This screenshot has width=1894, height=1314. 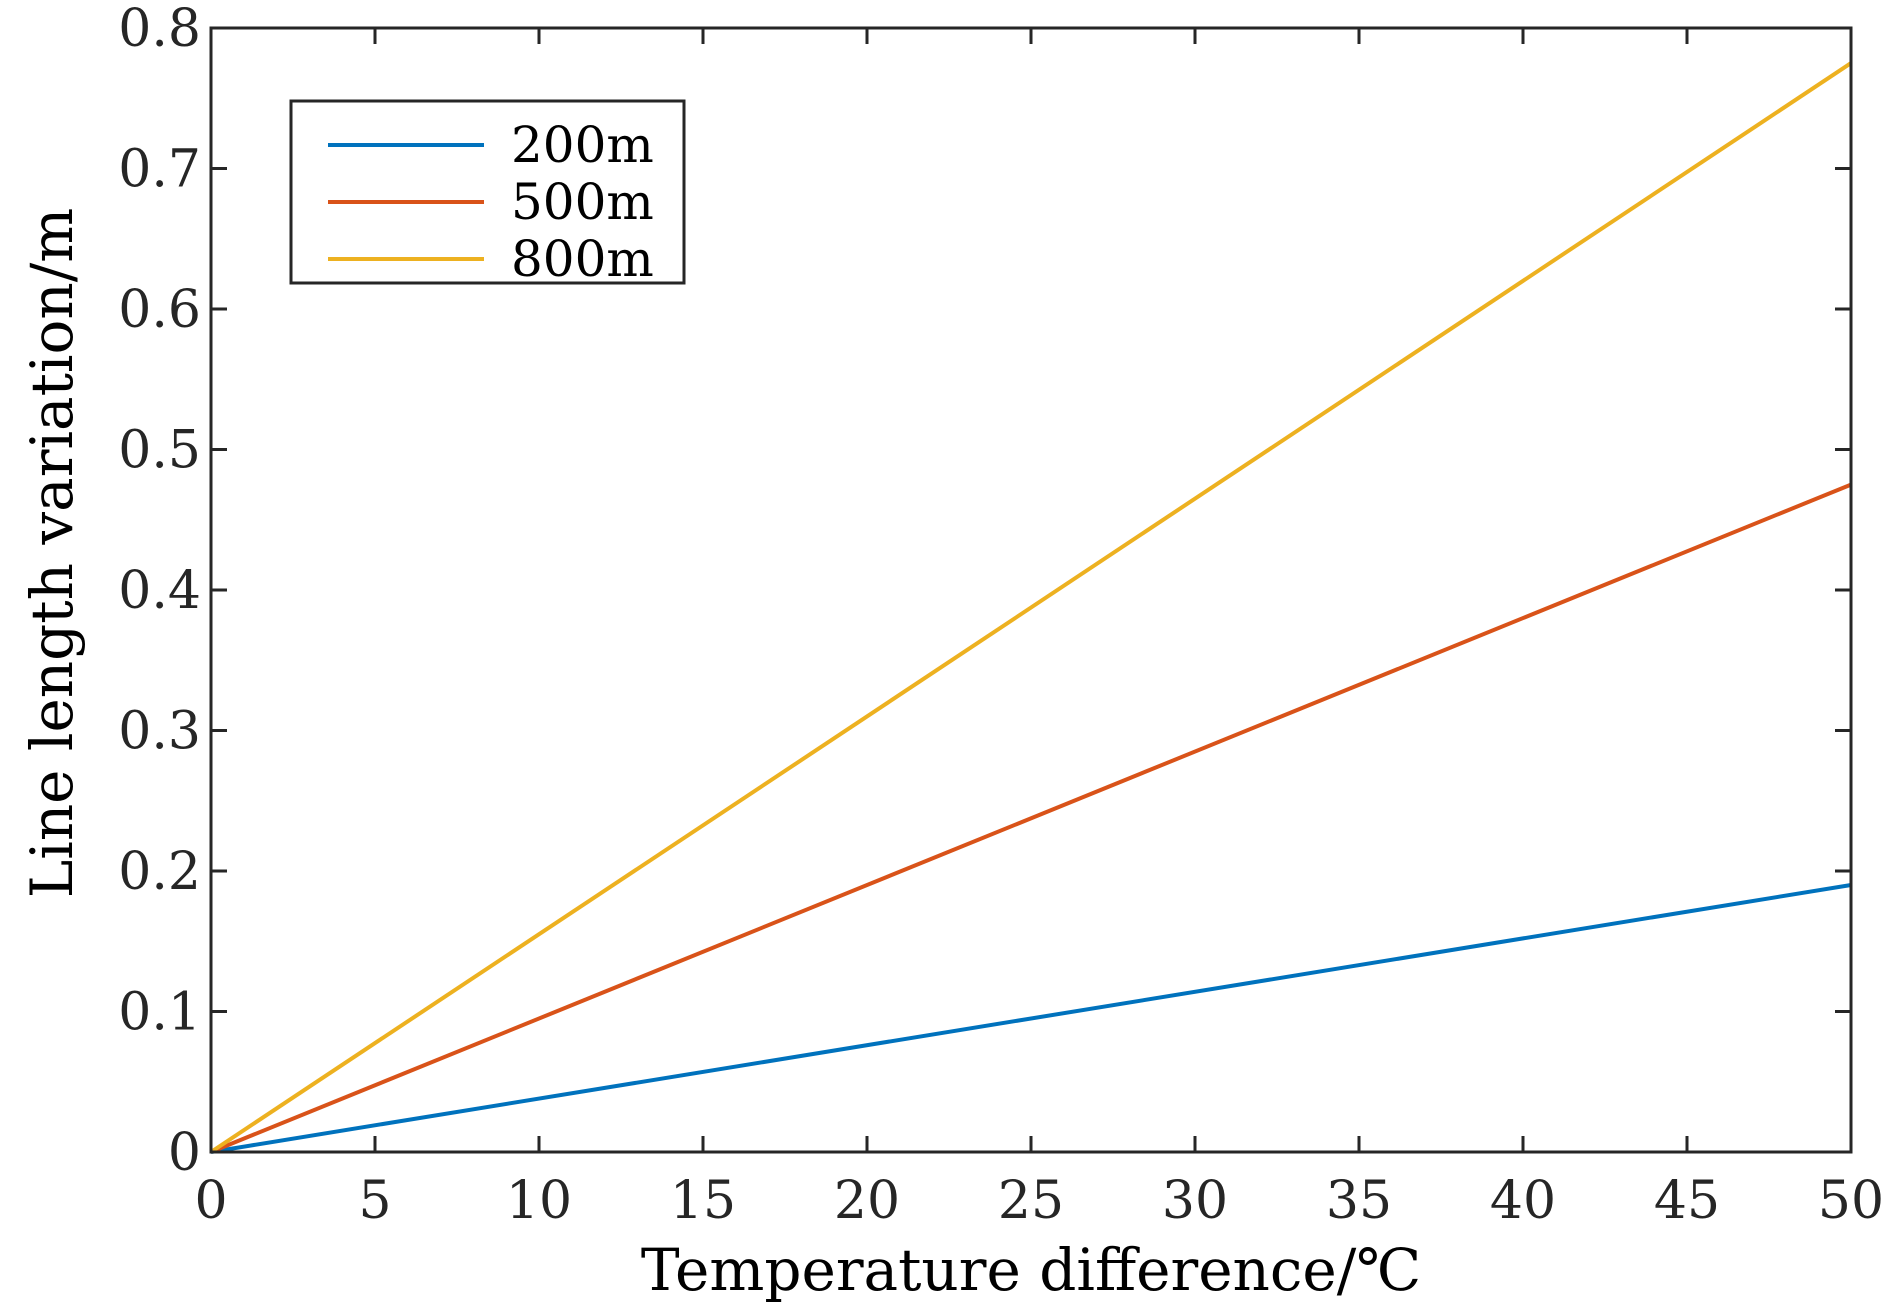 What do you see at coordinates (159, 1013) in the screenshot?
I see `y-tick-label: 0.1` at bounding box center [159, 1013].